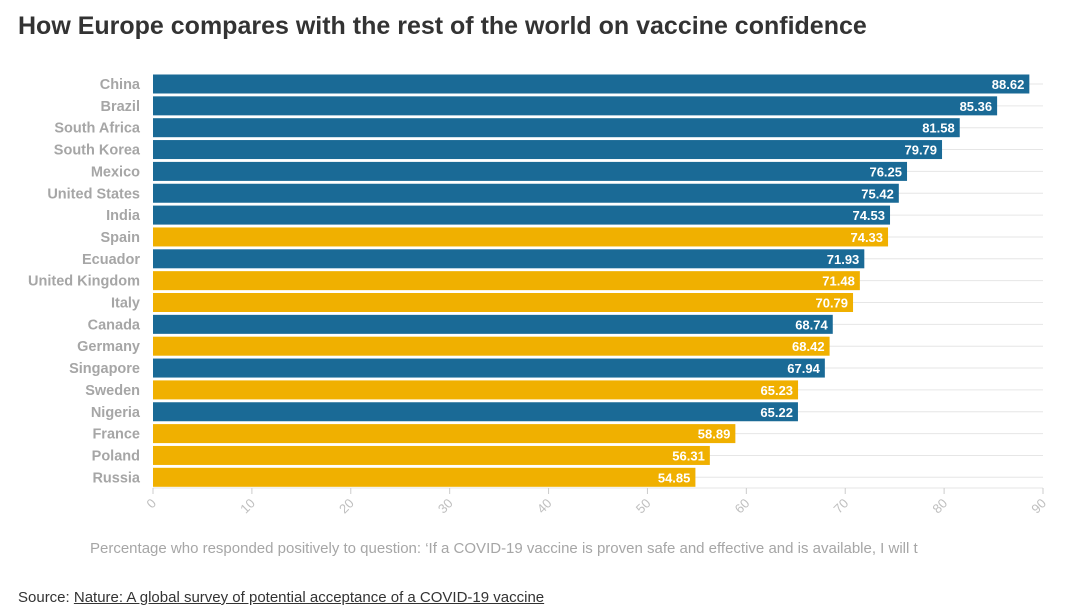 The height and width of the screenshot is (614, 1080). Describe the element at coordinates (151, 504) in the screenshot. I see `x-tick-label: 0` at that location.